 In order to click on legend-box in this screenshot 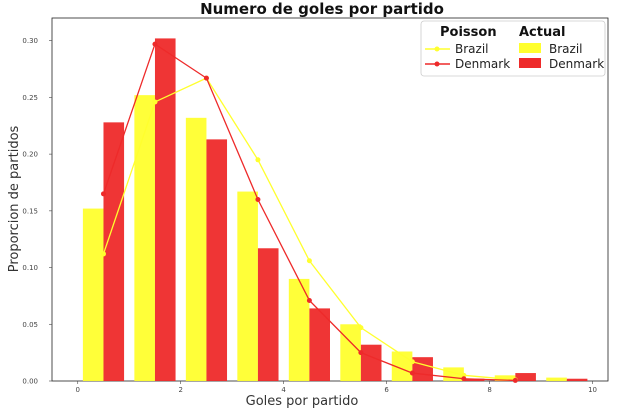, I will do `click(513, 48)`.